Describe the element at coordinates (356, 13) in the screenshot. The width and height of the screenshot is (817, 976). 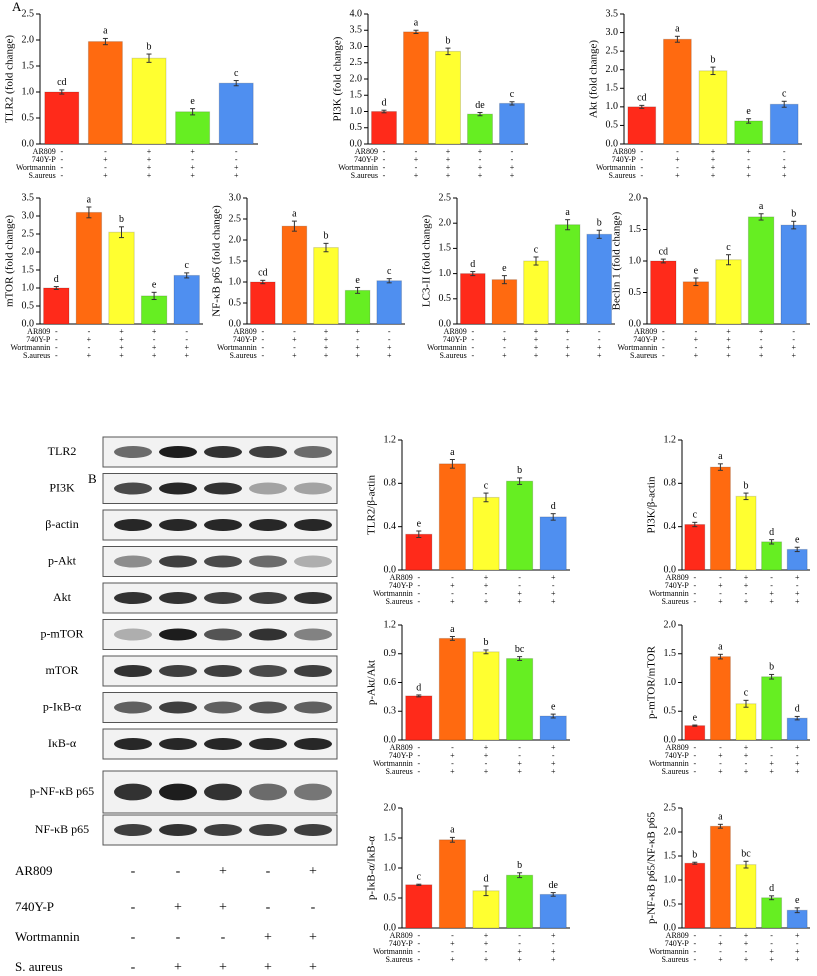
I see `y-tick-label: 4.0` at that location.